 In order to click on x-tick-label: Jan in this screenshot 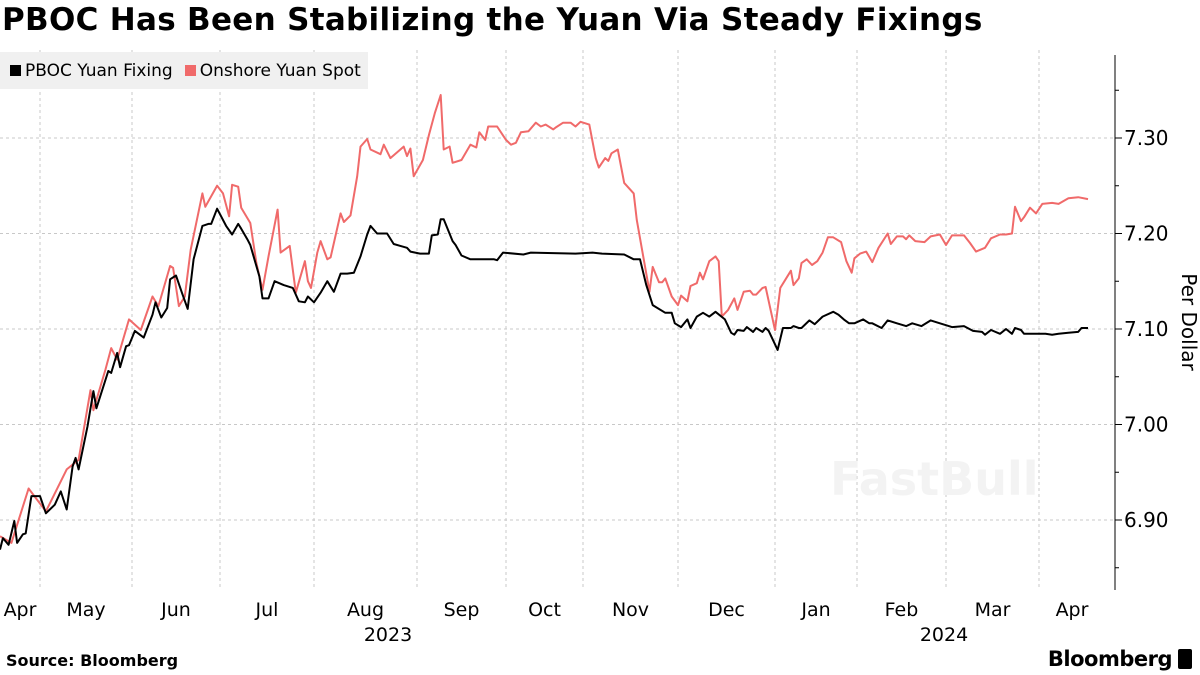, I will do `click(815, 610)`.